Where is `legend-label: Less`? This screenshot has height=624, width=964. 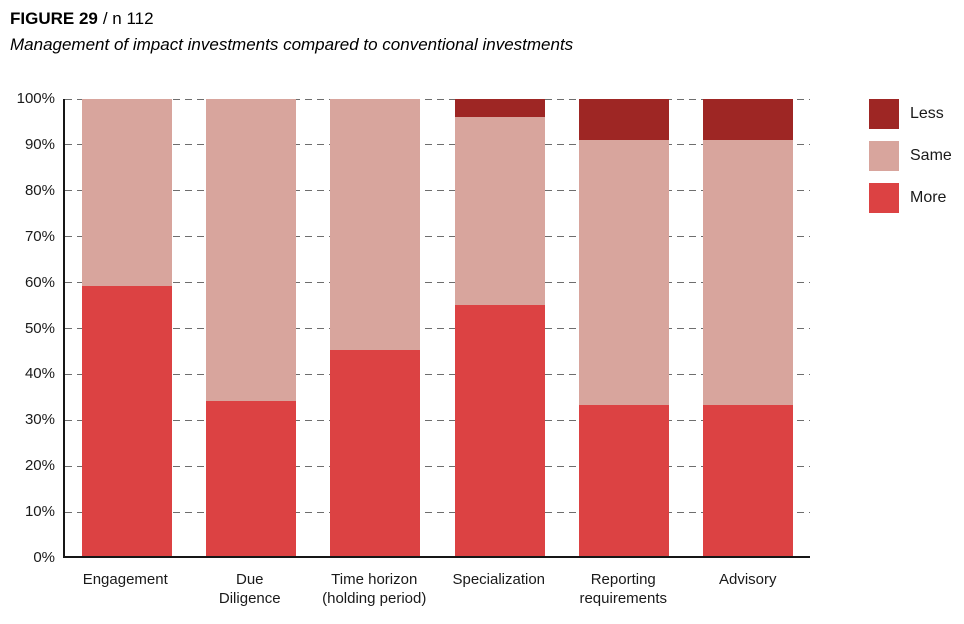 legend-label: Less is located at coordinates (927, 113).